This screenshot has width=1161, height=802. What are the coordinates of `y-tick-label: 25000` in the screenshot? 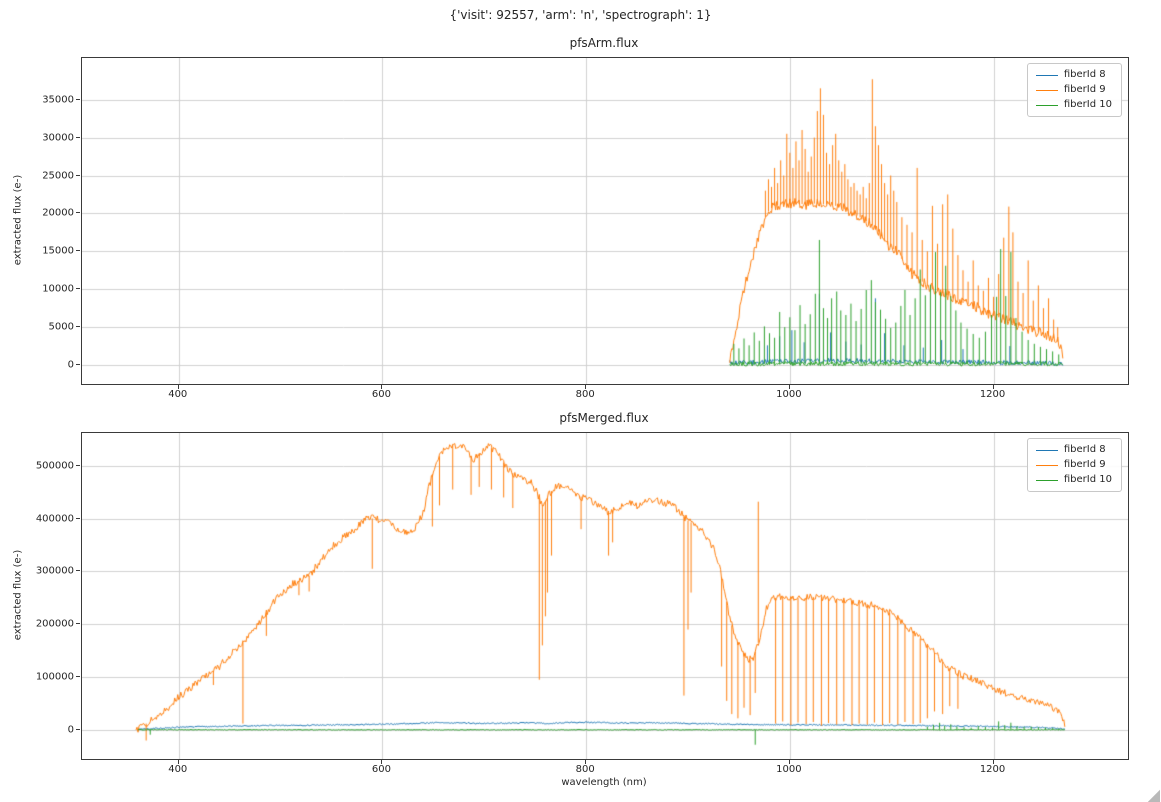 It's located at (58, 175).